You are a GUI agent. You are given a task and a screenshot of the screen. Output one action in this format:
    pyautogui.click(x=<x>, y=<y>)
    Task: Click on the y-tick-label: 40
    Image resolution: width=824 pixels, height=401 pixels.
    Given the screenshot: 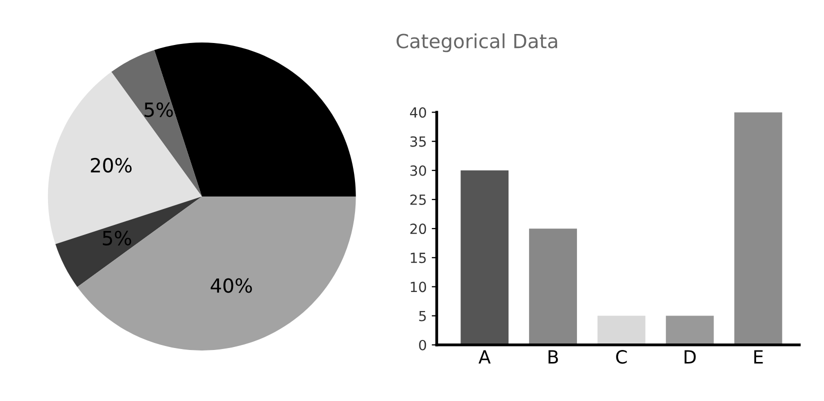 What is the action you would take?
    pyautogui.click(x=418, y=112)
    